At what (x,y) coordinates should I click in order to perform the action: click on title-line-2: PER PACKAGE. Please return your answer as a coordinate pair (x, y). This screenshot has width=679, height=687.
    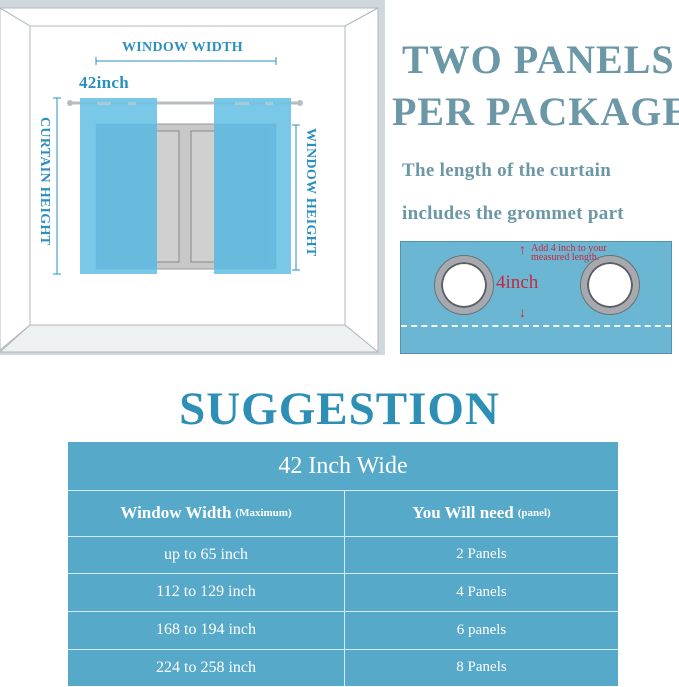
    Looking at the image, I should click on (535, 111).